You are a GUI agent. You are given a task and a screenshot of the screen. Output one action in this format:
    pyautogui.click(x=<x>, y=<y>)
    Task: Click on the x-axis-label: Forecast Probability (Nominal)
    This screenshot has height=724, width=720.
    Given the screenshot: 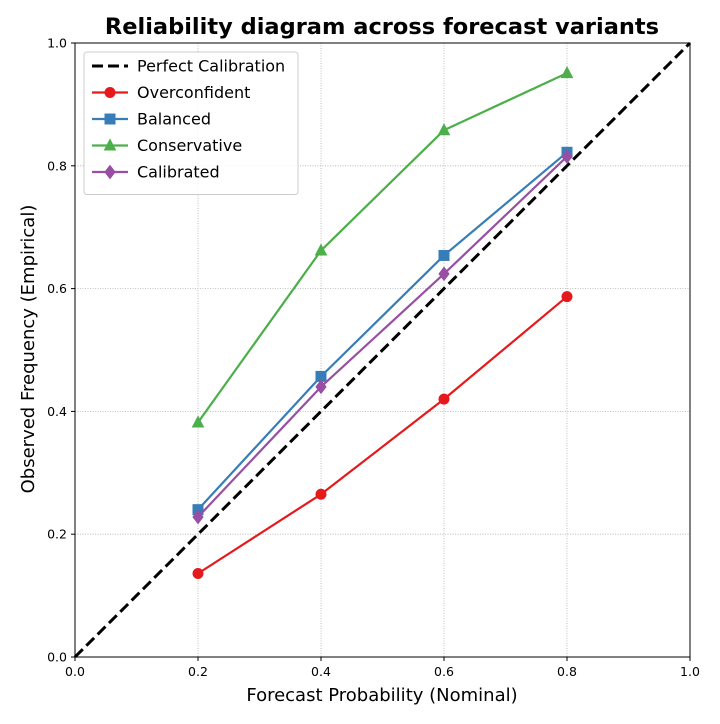 What is the action you would take?
    pyautogui.click(x=381, y=695)
    